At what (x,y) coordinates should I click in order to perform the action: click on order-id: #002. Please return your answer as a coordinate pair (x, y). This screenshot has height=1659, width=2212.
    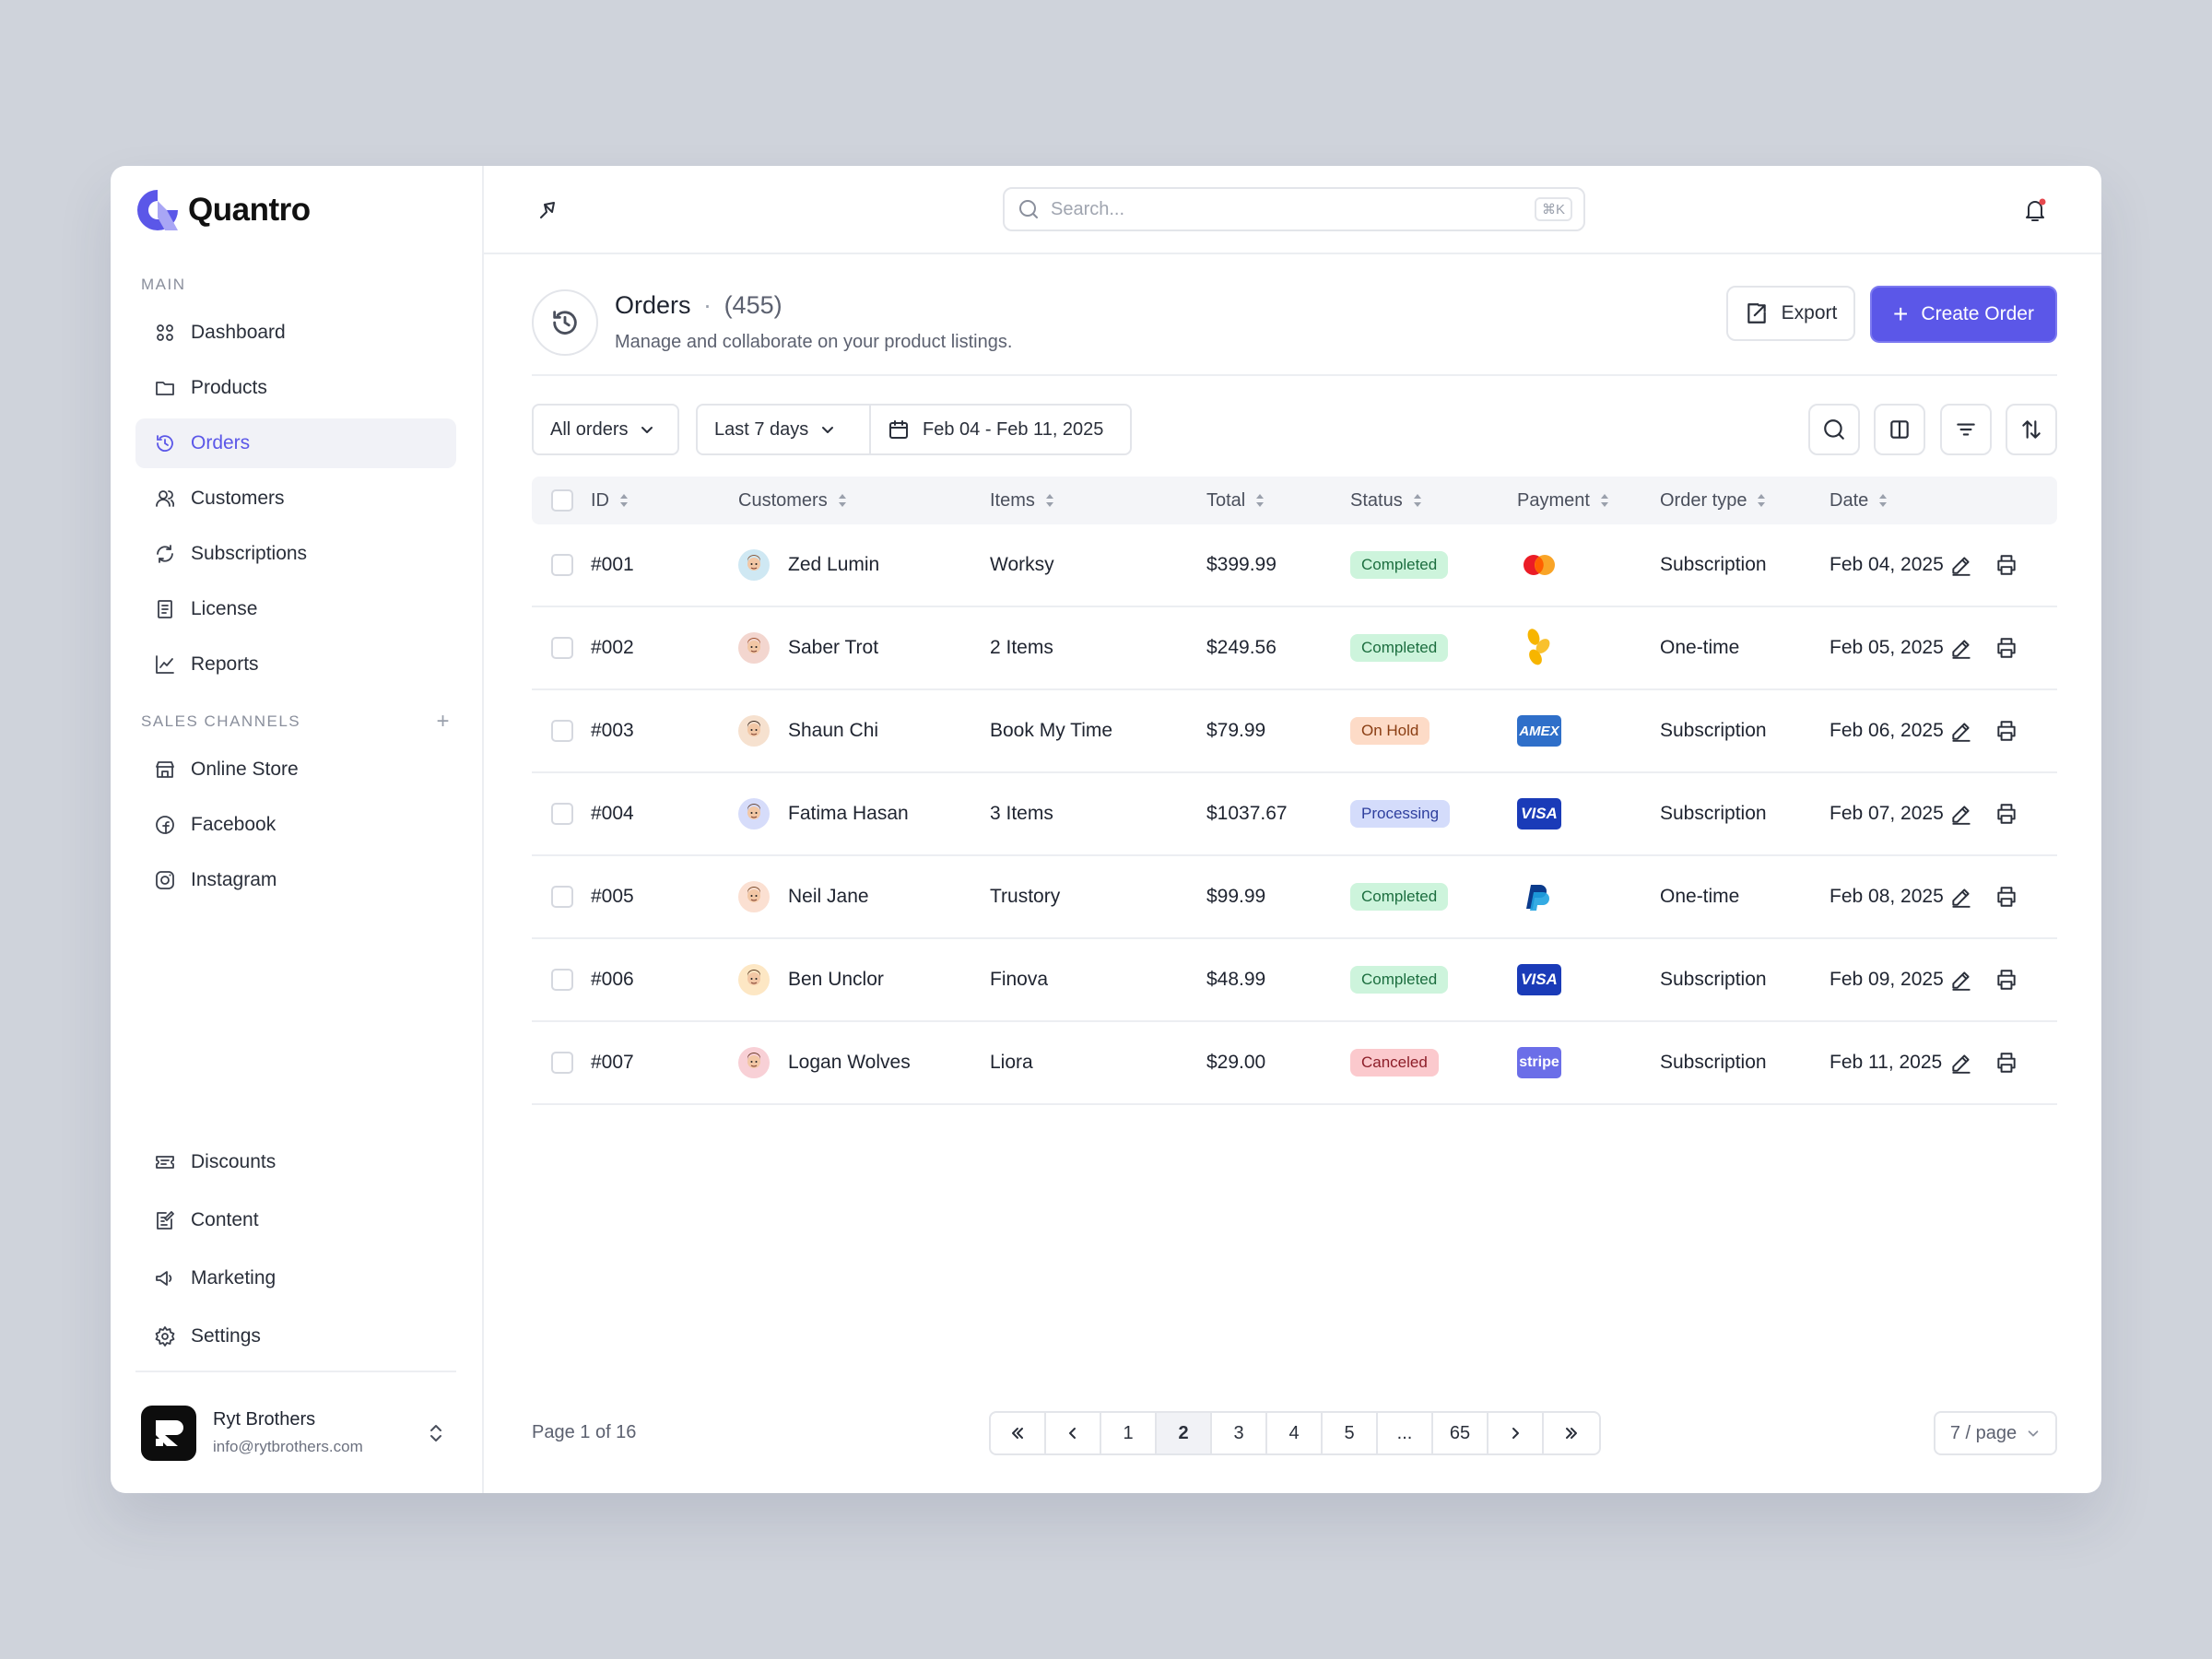
    Looking at the image, I should click on (612, 647).